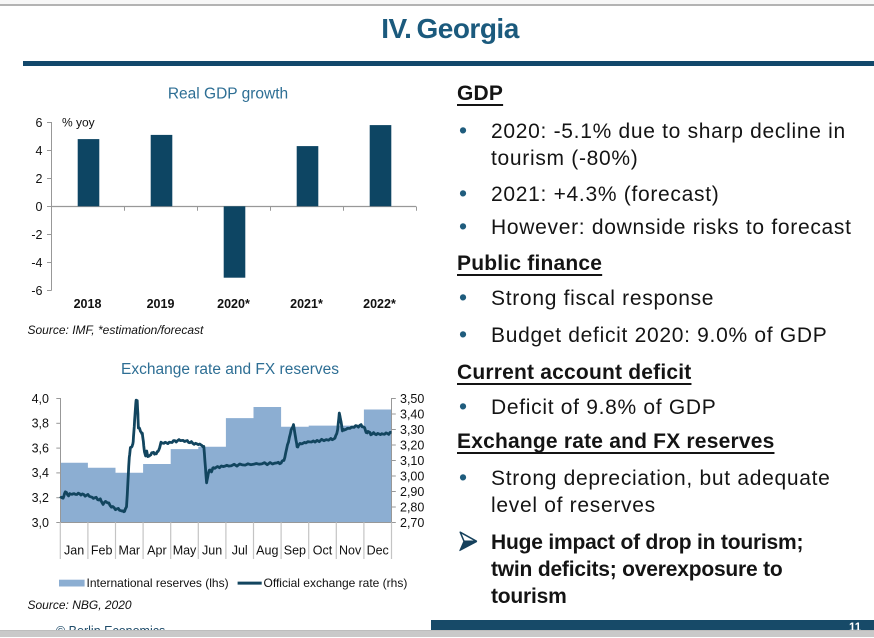 This screenshot has height=638, width=874. I want to click on svg-text: Aug, so click(267, 551).